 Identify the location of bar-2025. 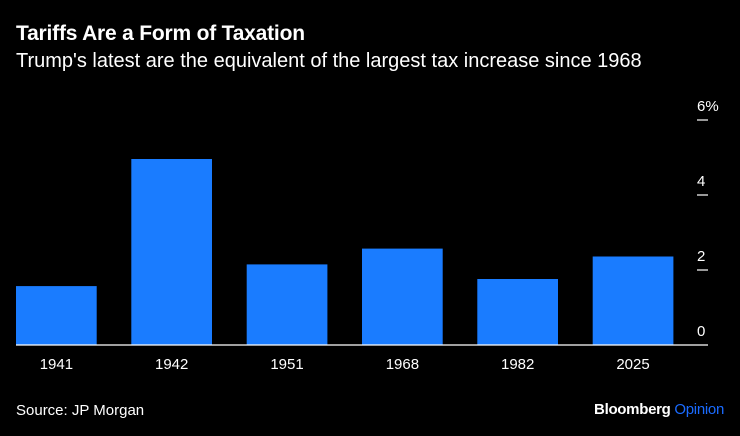
(633, 300).